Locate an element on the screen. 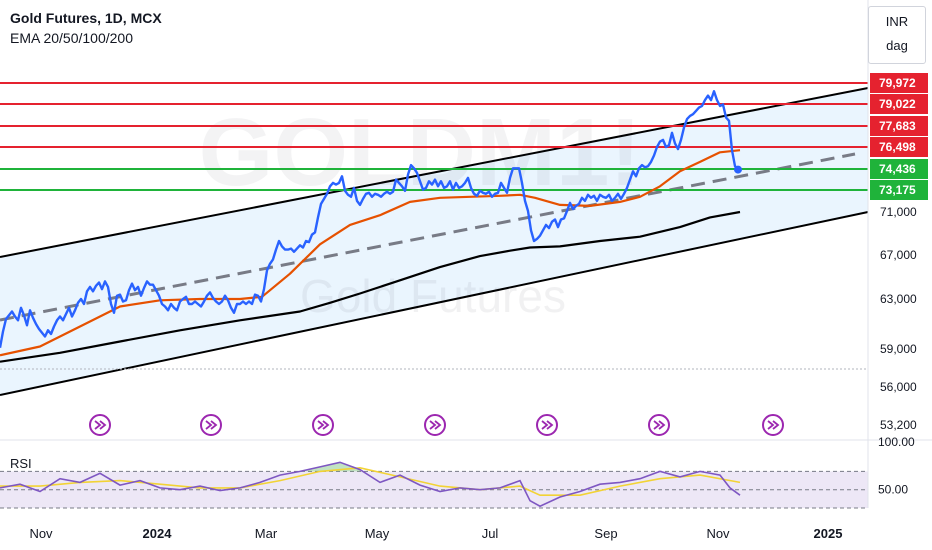 This screenshot has width=932, height=550. x-tick-label-6: Sep is located at coordinates (605, 533).